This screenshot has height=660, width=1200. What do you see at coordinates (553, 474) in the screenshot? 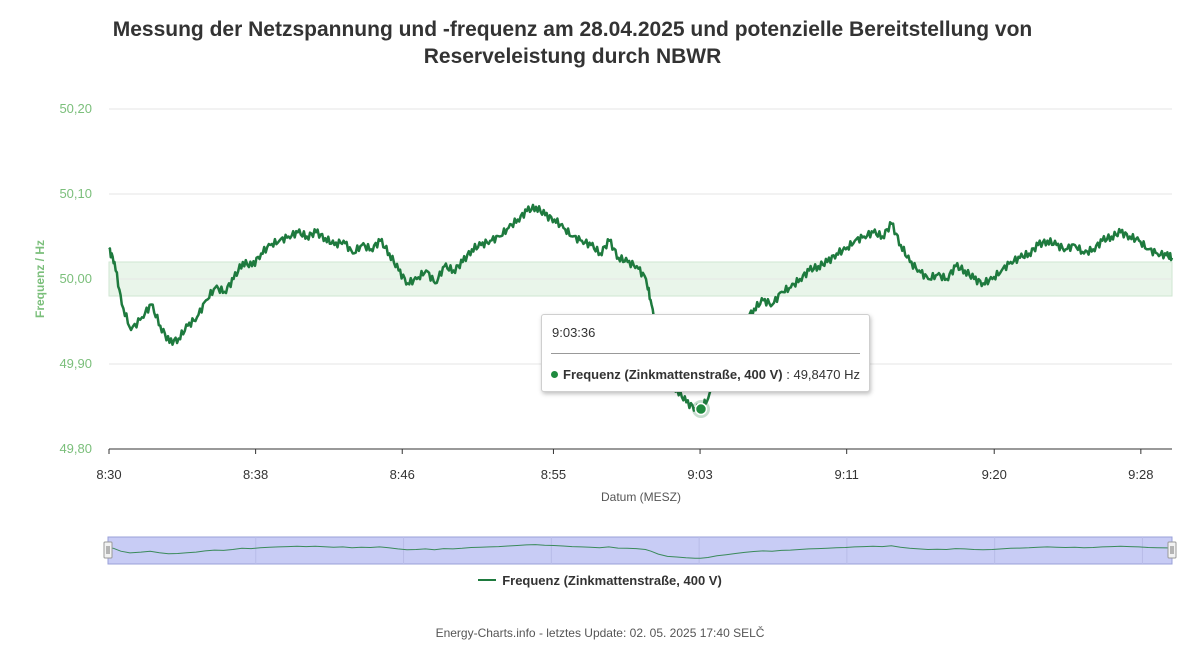
I see `x-tick-label: 8:55` at bounding box center [553, 474].